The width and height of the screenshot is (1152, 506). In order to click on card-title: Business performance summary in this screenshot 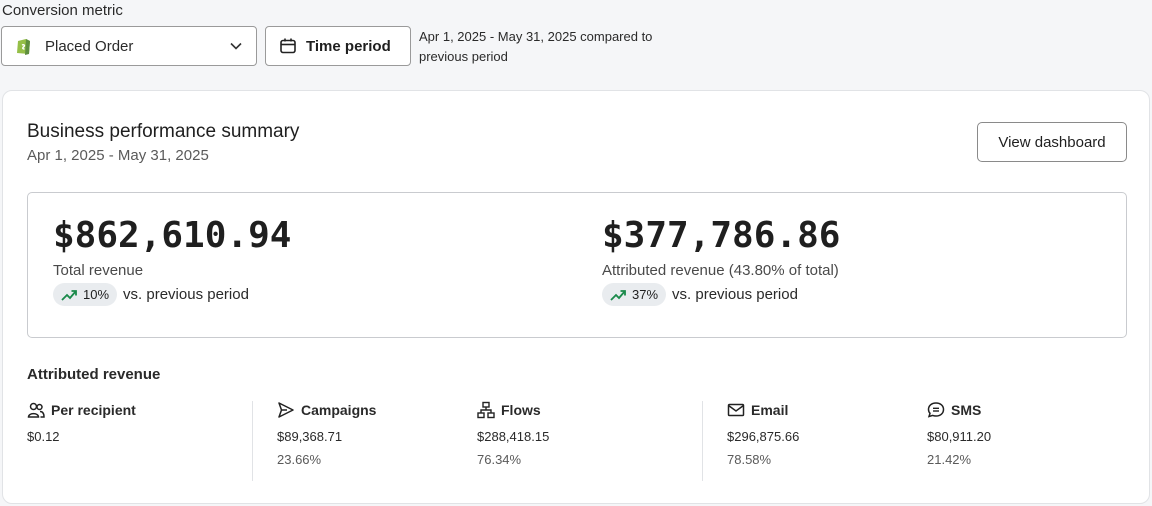, I will do `click(163, 131)`.